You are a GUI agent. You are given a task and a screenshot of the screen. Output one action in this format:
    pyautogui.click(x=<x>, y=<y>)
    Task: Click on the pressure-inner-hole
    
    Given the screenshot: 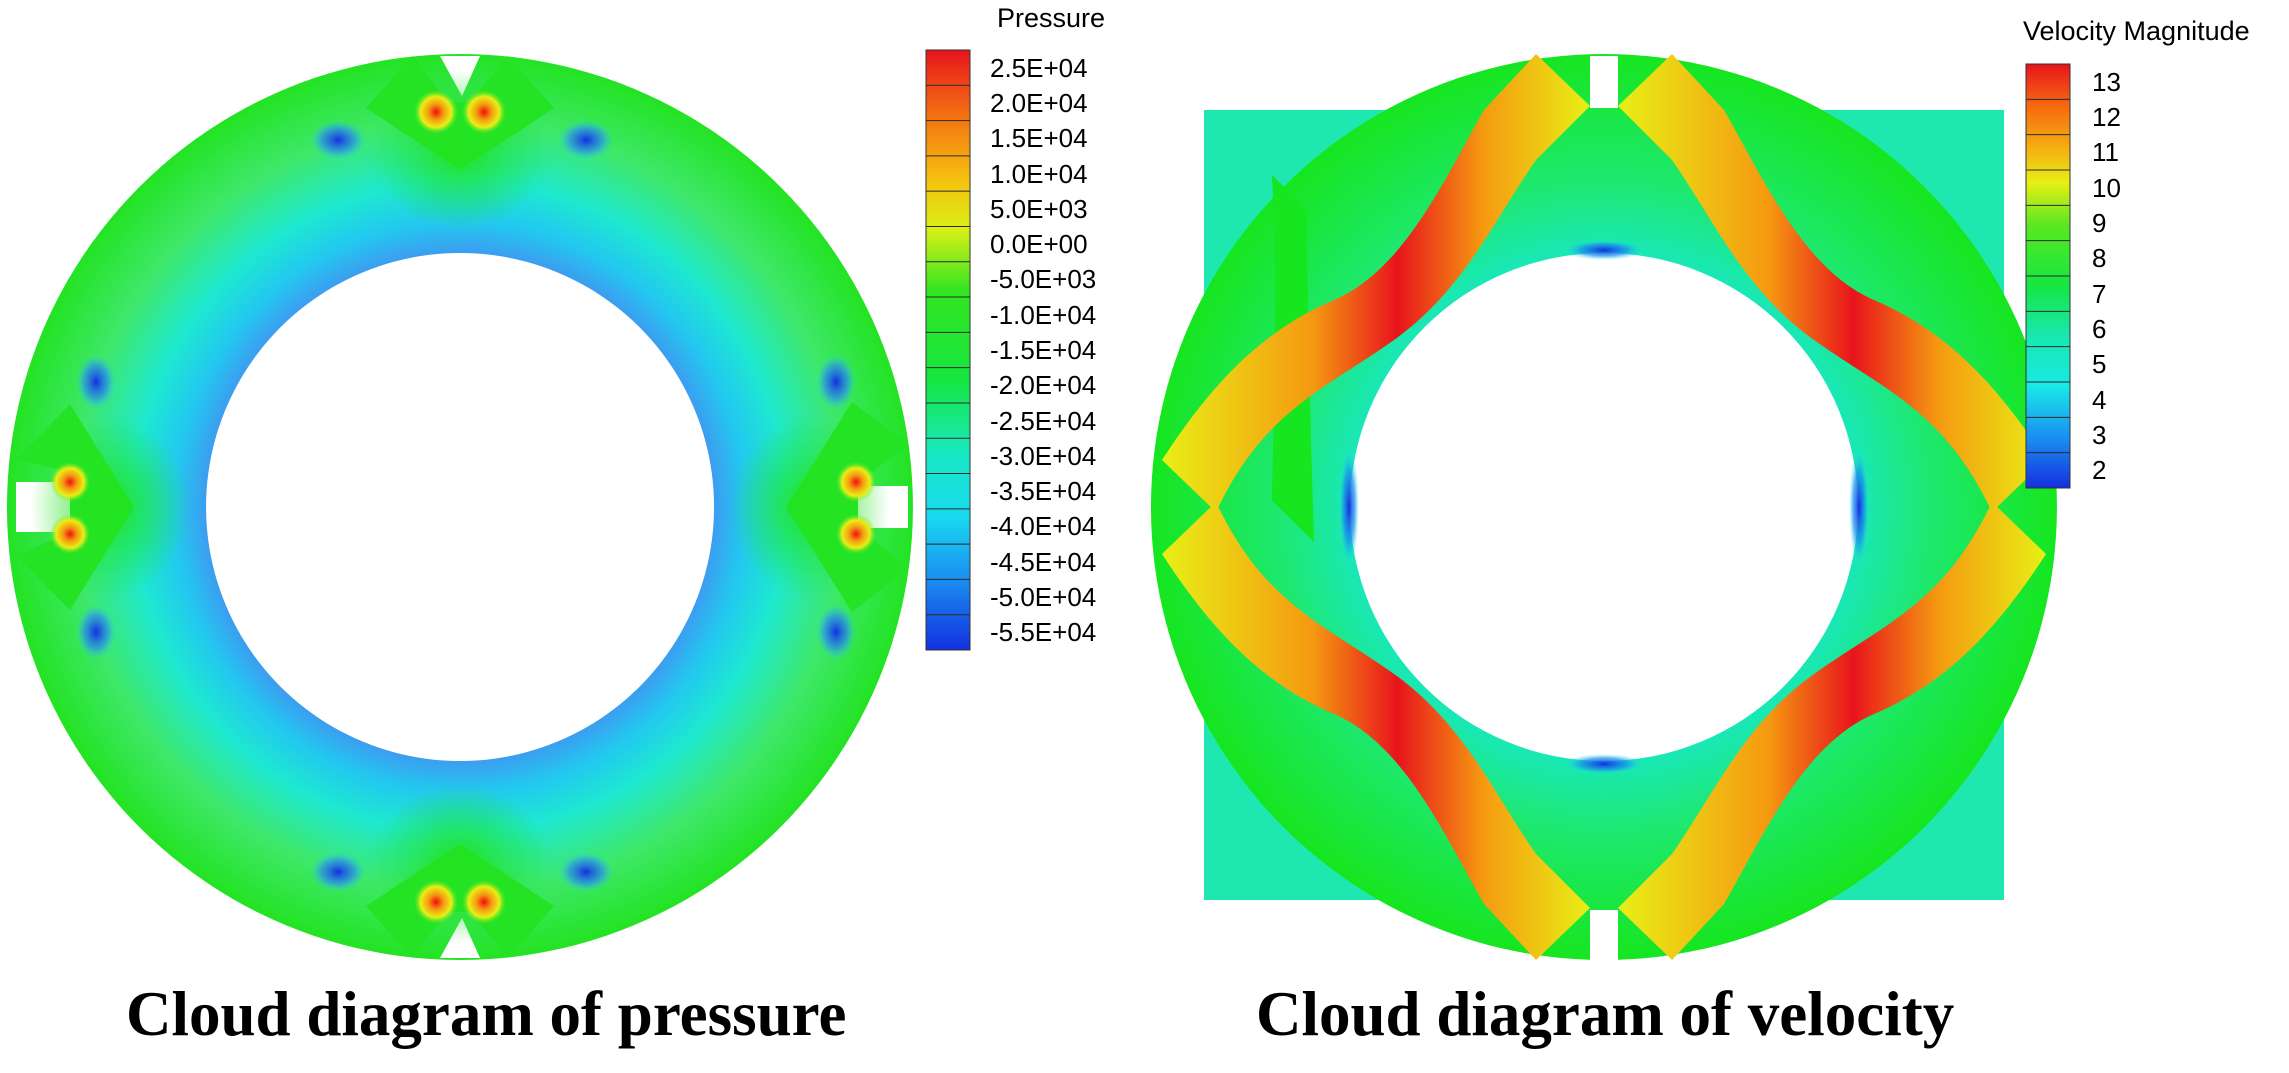 What is the action you would take?
    pyautogui.click(x=460, y=507)
    